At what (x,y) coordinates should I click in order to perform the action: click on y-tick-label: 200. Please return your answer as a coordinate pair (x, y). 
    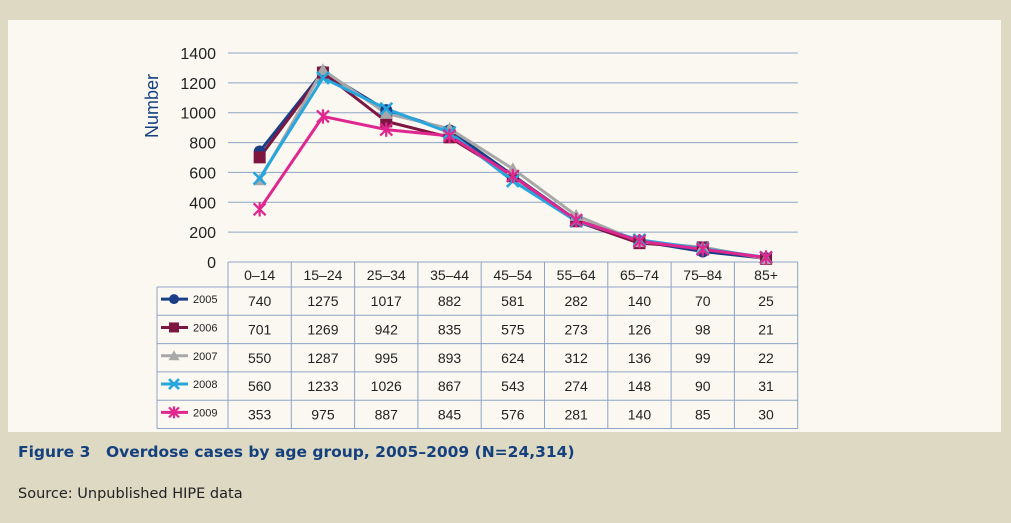
    Looking at the image, I should click on (202, 233).